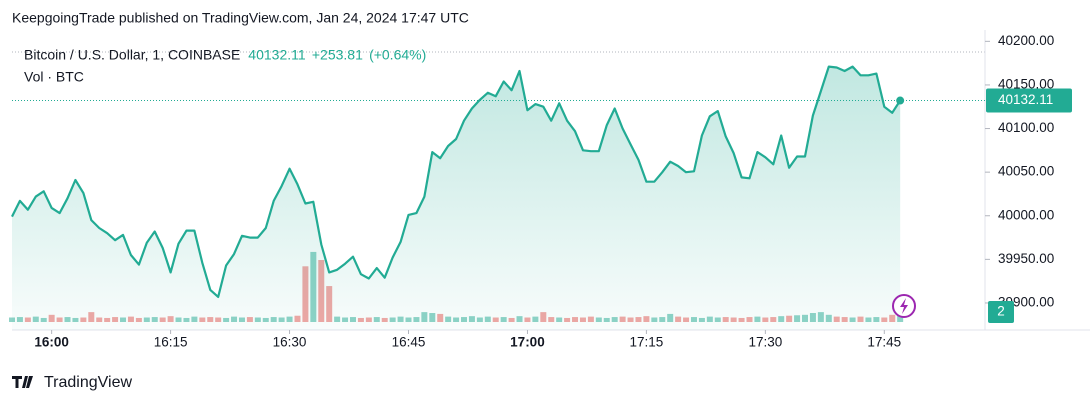 This screenshot has width=1090, height=407. What do you see at coordinates (51, 342) in the screenshot?
I see `x-tick-label: 16:00` at bounding box center [51, 342].